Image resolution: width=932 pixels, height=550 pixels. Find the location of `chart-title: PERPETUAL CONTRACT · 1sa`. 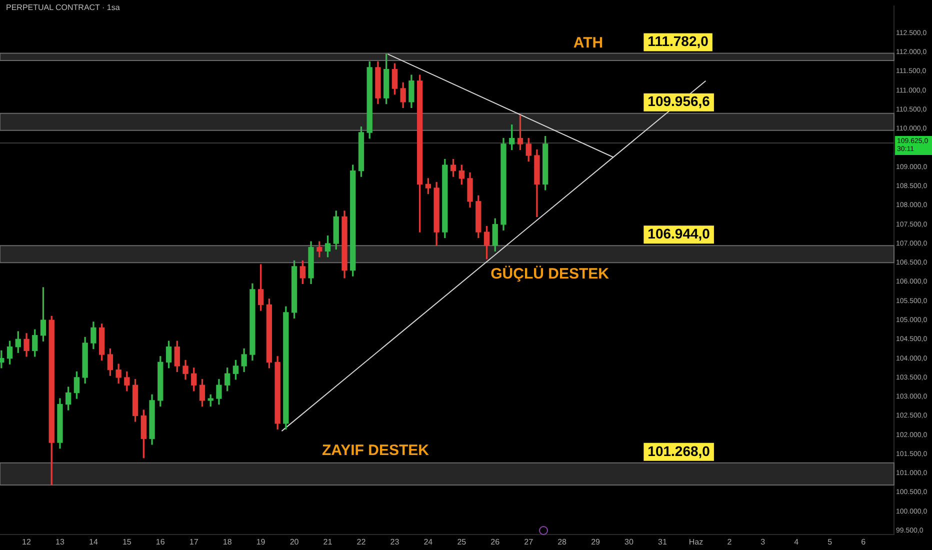

chart-title: PERPETUAL CONTRACT · 1sa is located at coordinates (63, 7).